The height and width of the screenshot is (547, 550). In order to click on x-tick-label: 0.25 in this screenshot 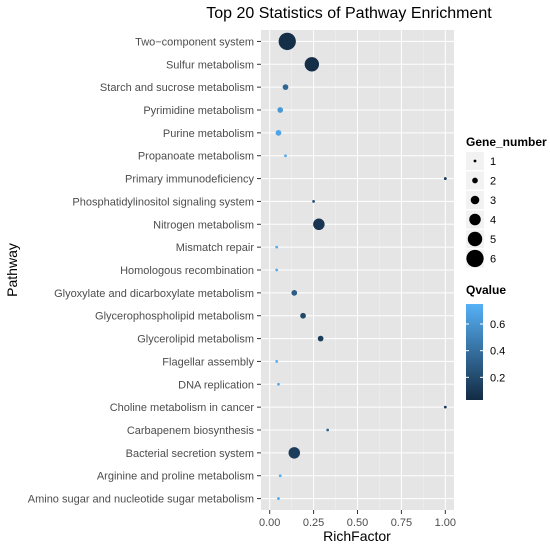, I will do `click(313, 523)`.